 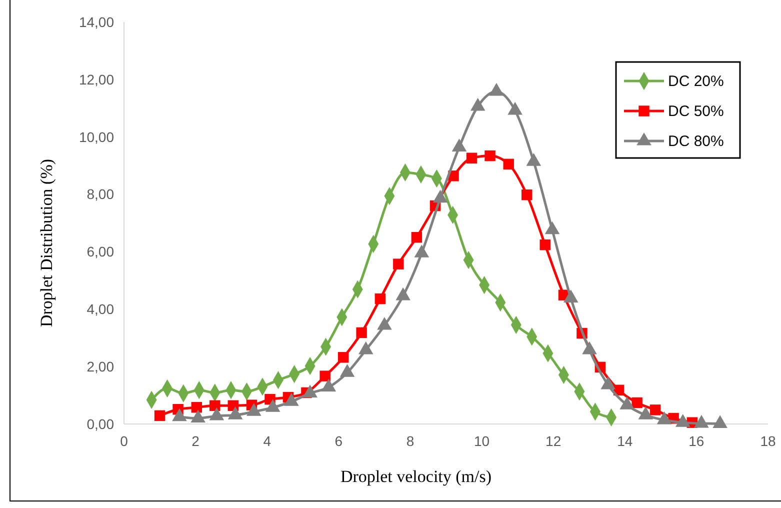 What do you see at coordinates (416, 476) in the screenshot?
I see `x-axis-title: Droplet velocity (m/s)` at bounding box center [416, 476].